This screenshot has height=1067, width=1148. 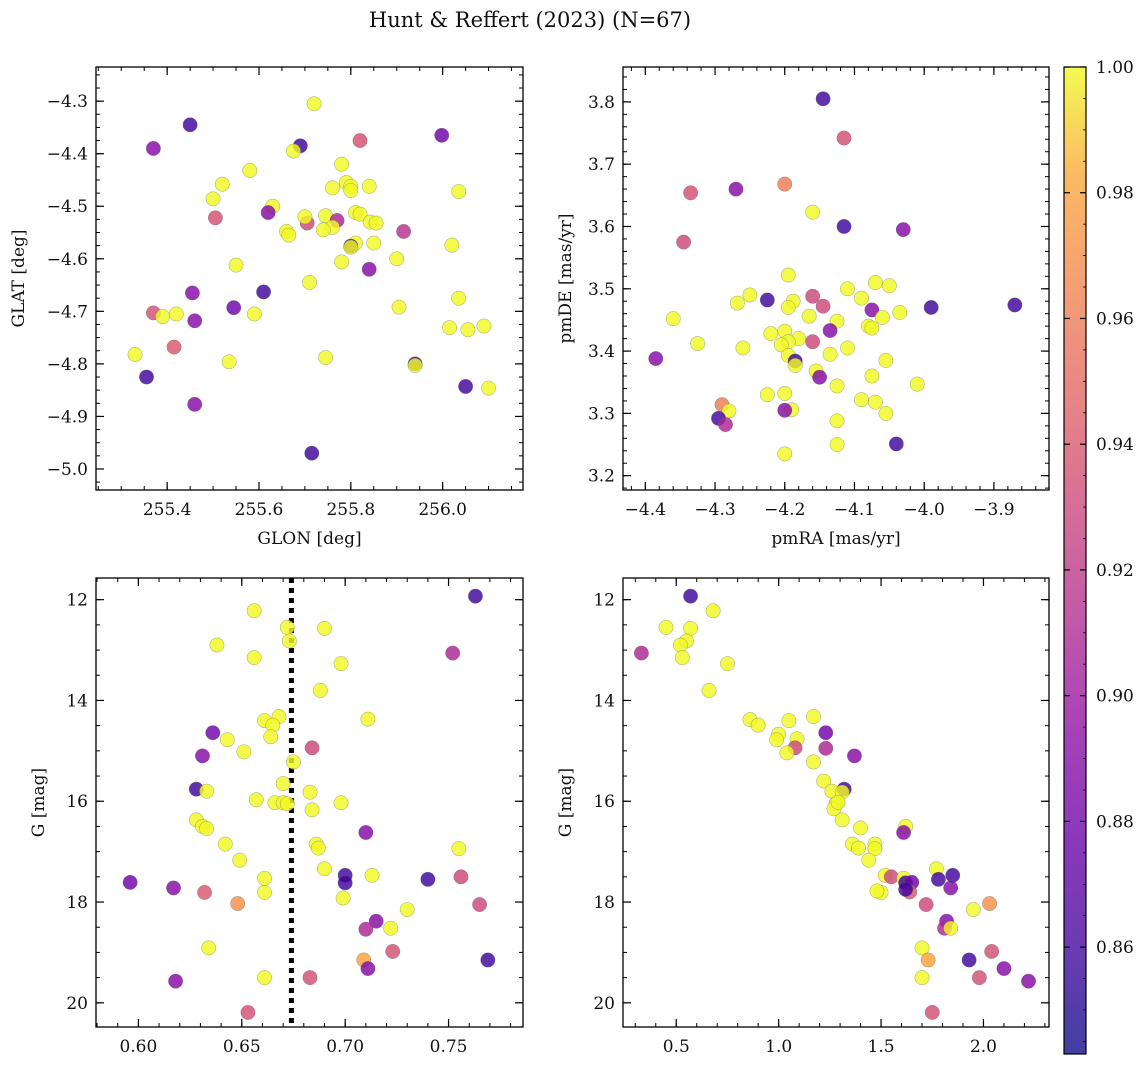 I want to click on x-tick-label: 255.8, so click(x=350, y=510).